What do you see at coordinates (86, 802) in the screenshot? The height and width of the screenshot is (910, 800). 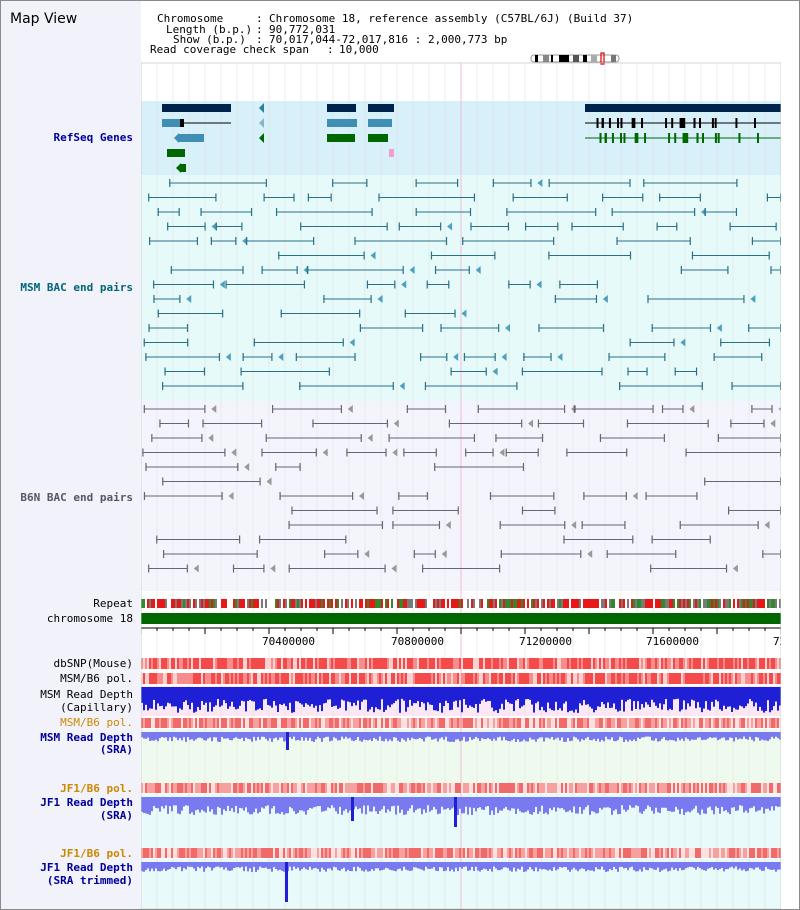 I see `track-label-jf1-read-depth: JF1 Read Depth` at bounding box center [86, 802].